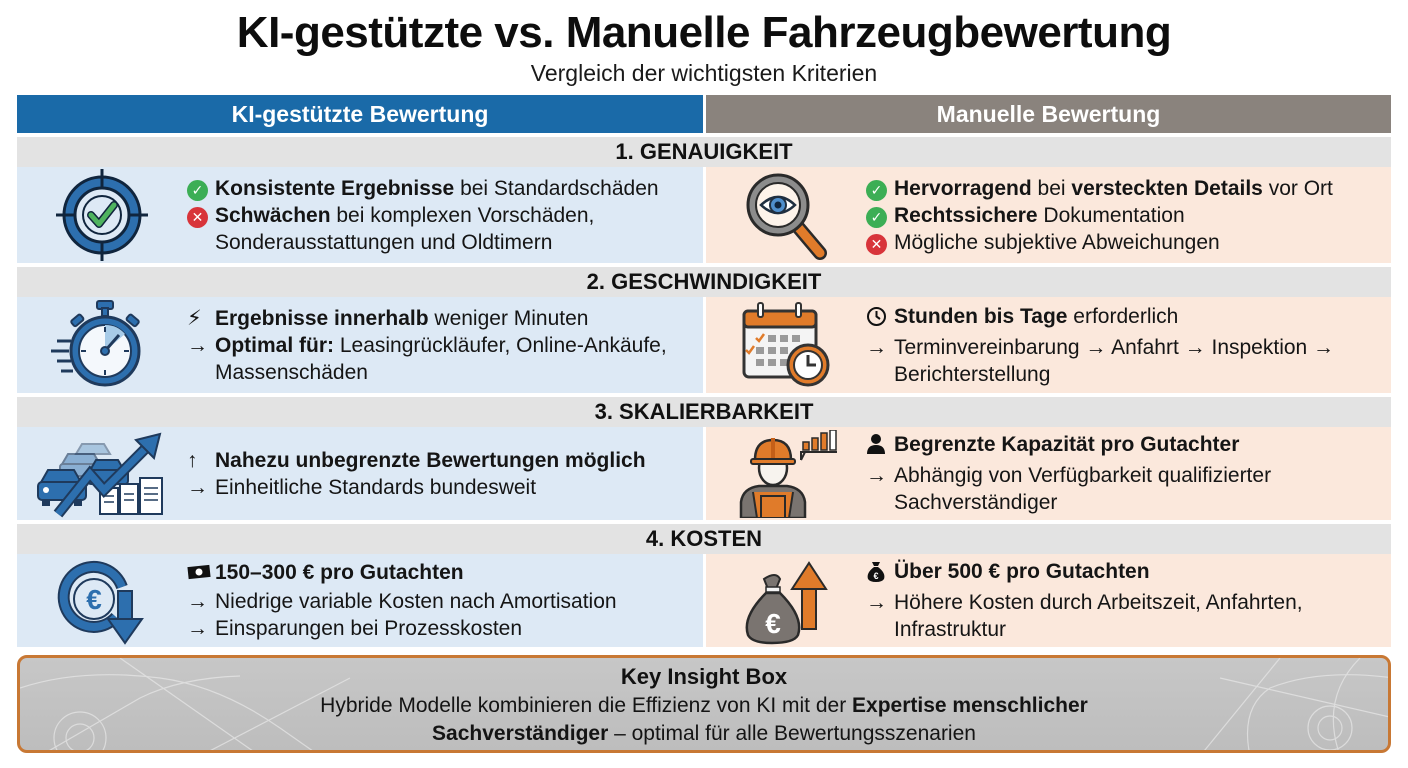  Describe the element at coordinates (194, 318) in the screenshot. I see `lightning-icon: ⚡` at that location.